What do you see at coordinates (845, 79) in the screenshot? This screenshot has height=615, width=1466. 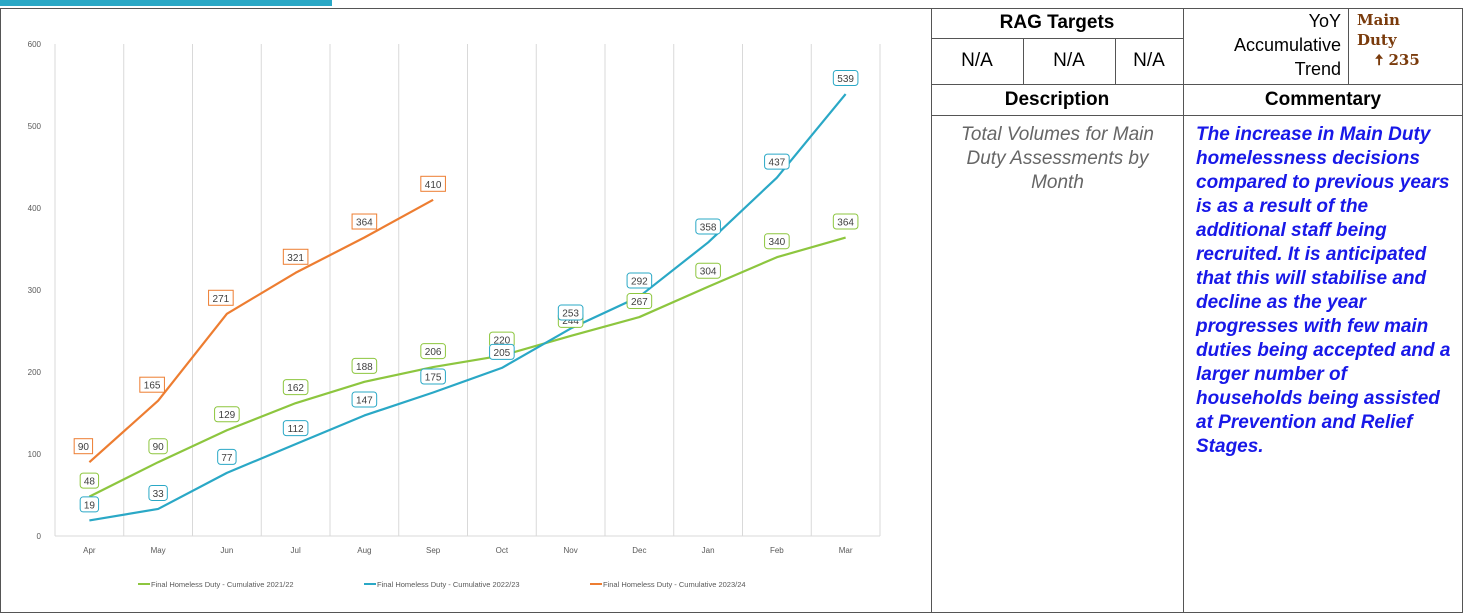 I see `data-label: 539` at bounding box center [845, 79].